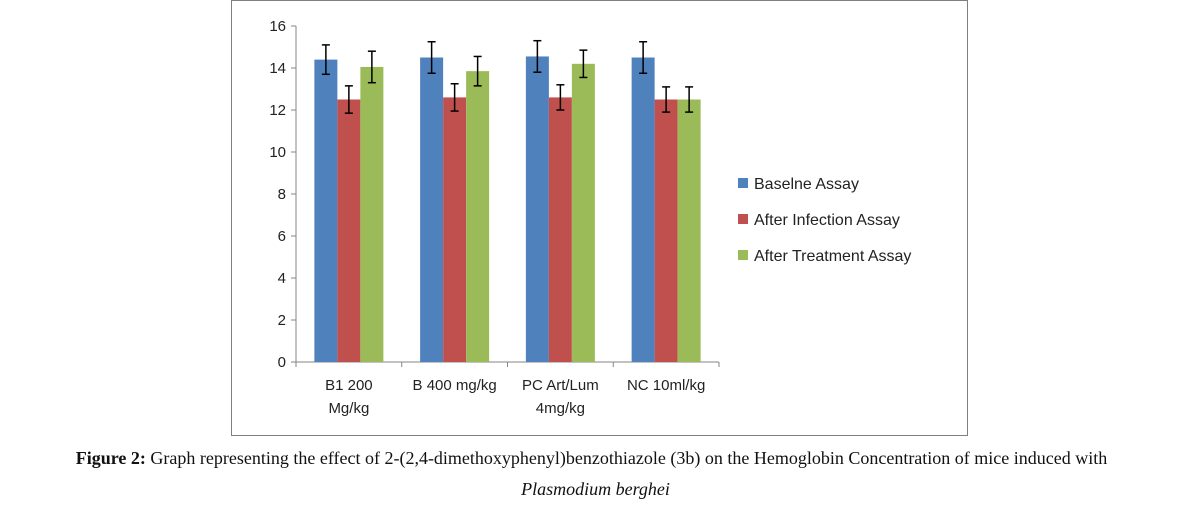  I want to click on caption-label: Figure 2:, so click(110, 458).